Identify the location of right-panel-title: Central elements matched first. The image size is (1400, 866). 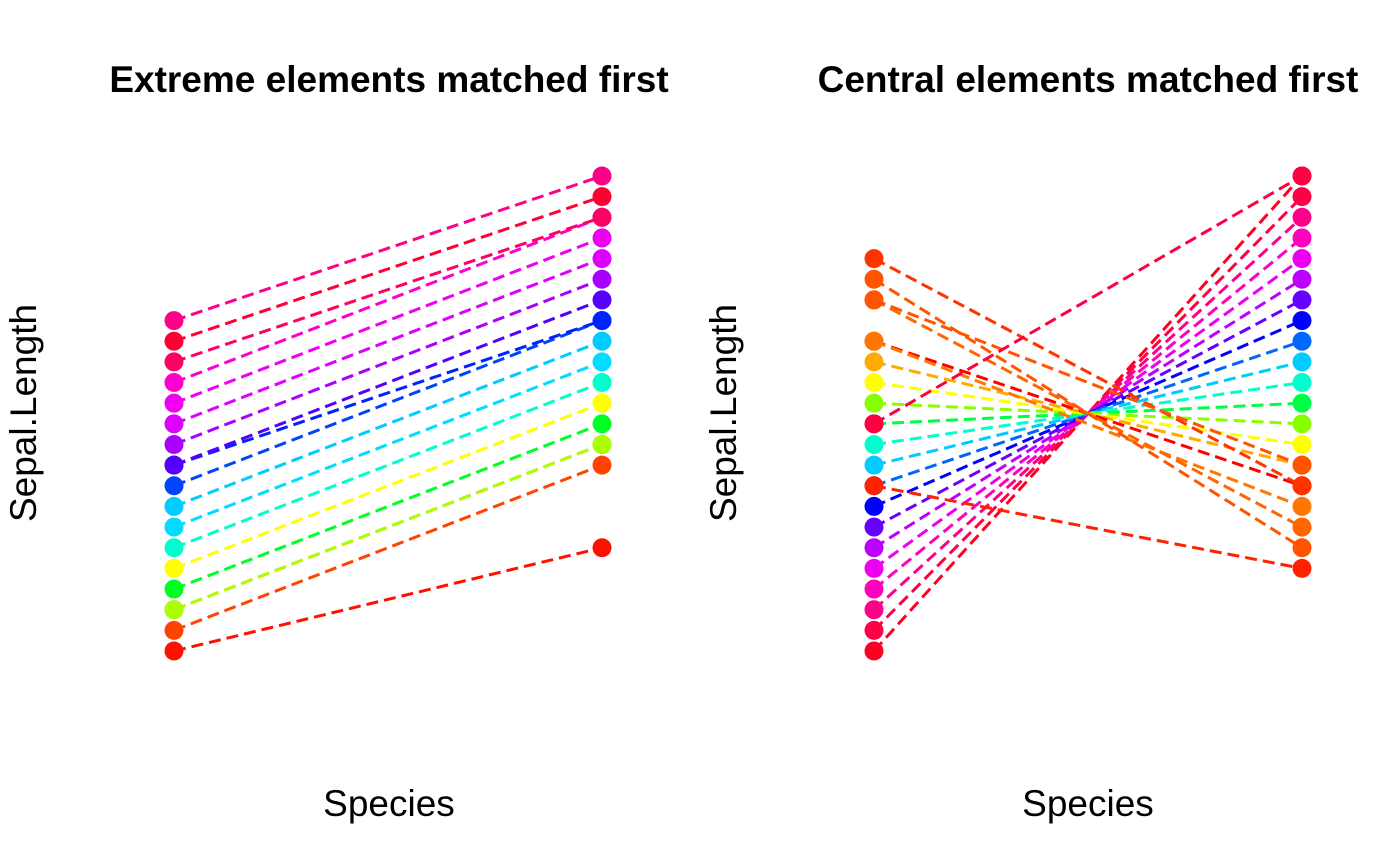
(1088, 79).